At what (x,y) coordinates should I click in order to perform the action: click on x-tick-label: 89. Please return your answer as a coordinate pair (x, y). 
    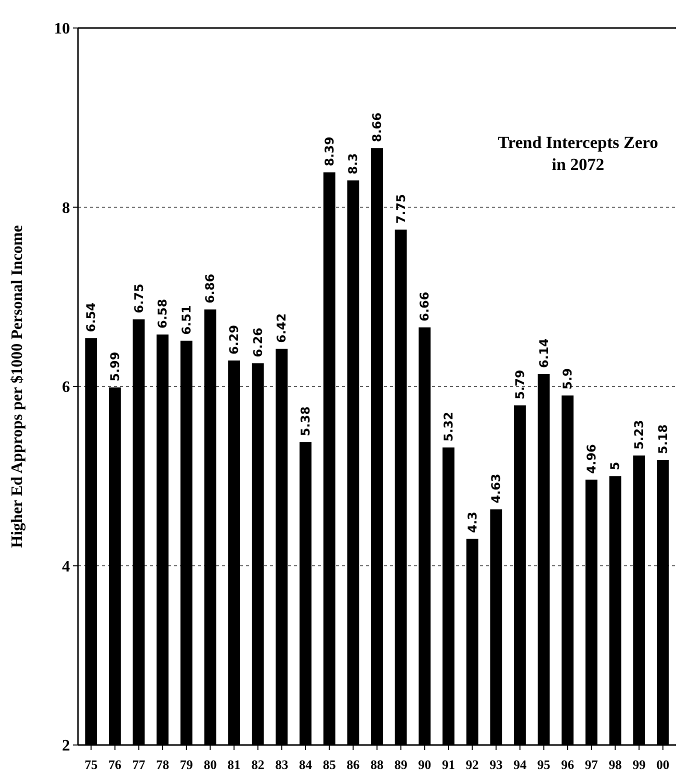
    Looking at the image, I should click on (401, 764).